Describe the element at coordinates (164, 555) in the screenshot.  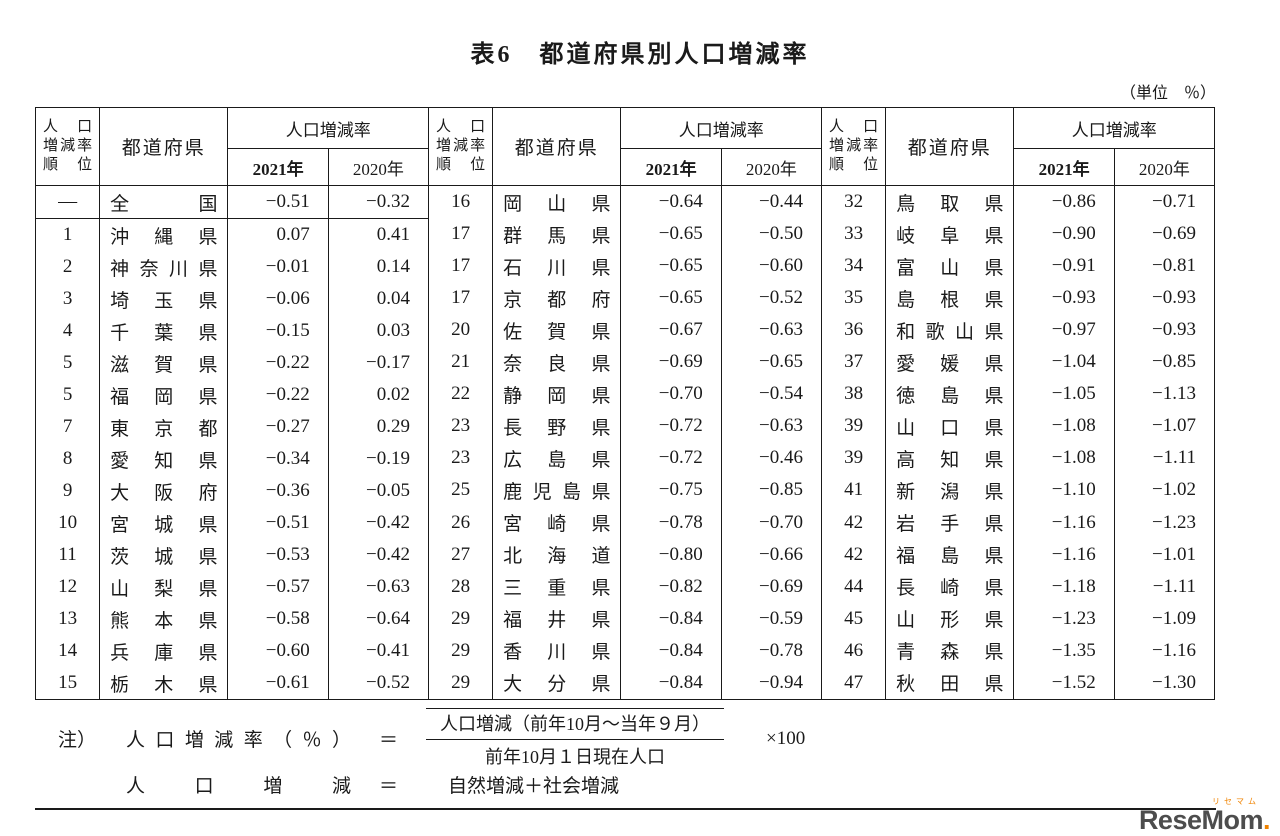
I see `prefecture-cell: 茨城県` at that location.